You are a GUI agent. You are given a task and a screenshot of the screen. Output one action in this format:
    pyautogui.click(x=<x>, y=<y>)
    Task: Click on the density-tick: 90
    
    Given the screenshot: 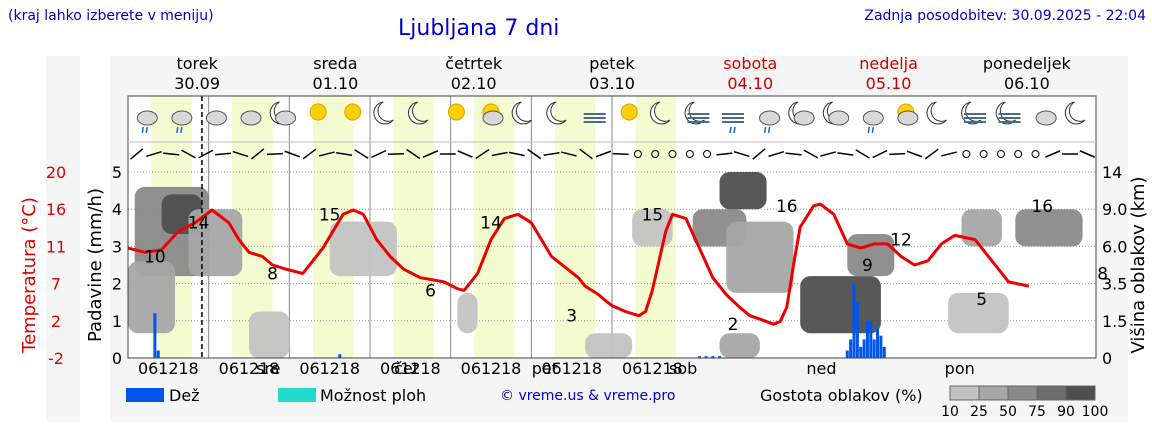 What is the action you would take?
    pyautogui.click(x=1066, y=412)
    